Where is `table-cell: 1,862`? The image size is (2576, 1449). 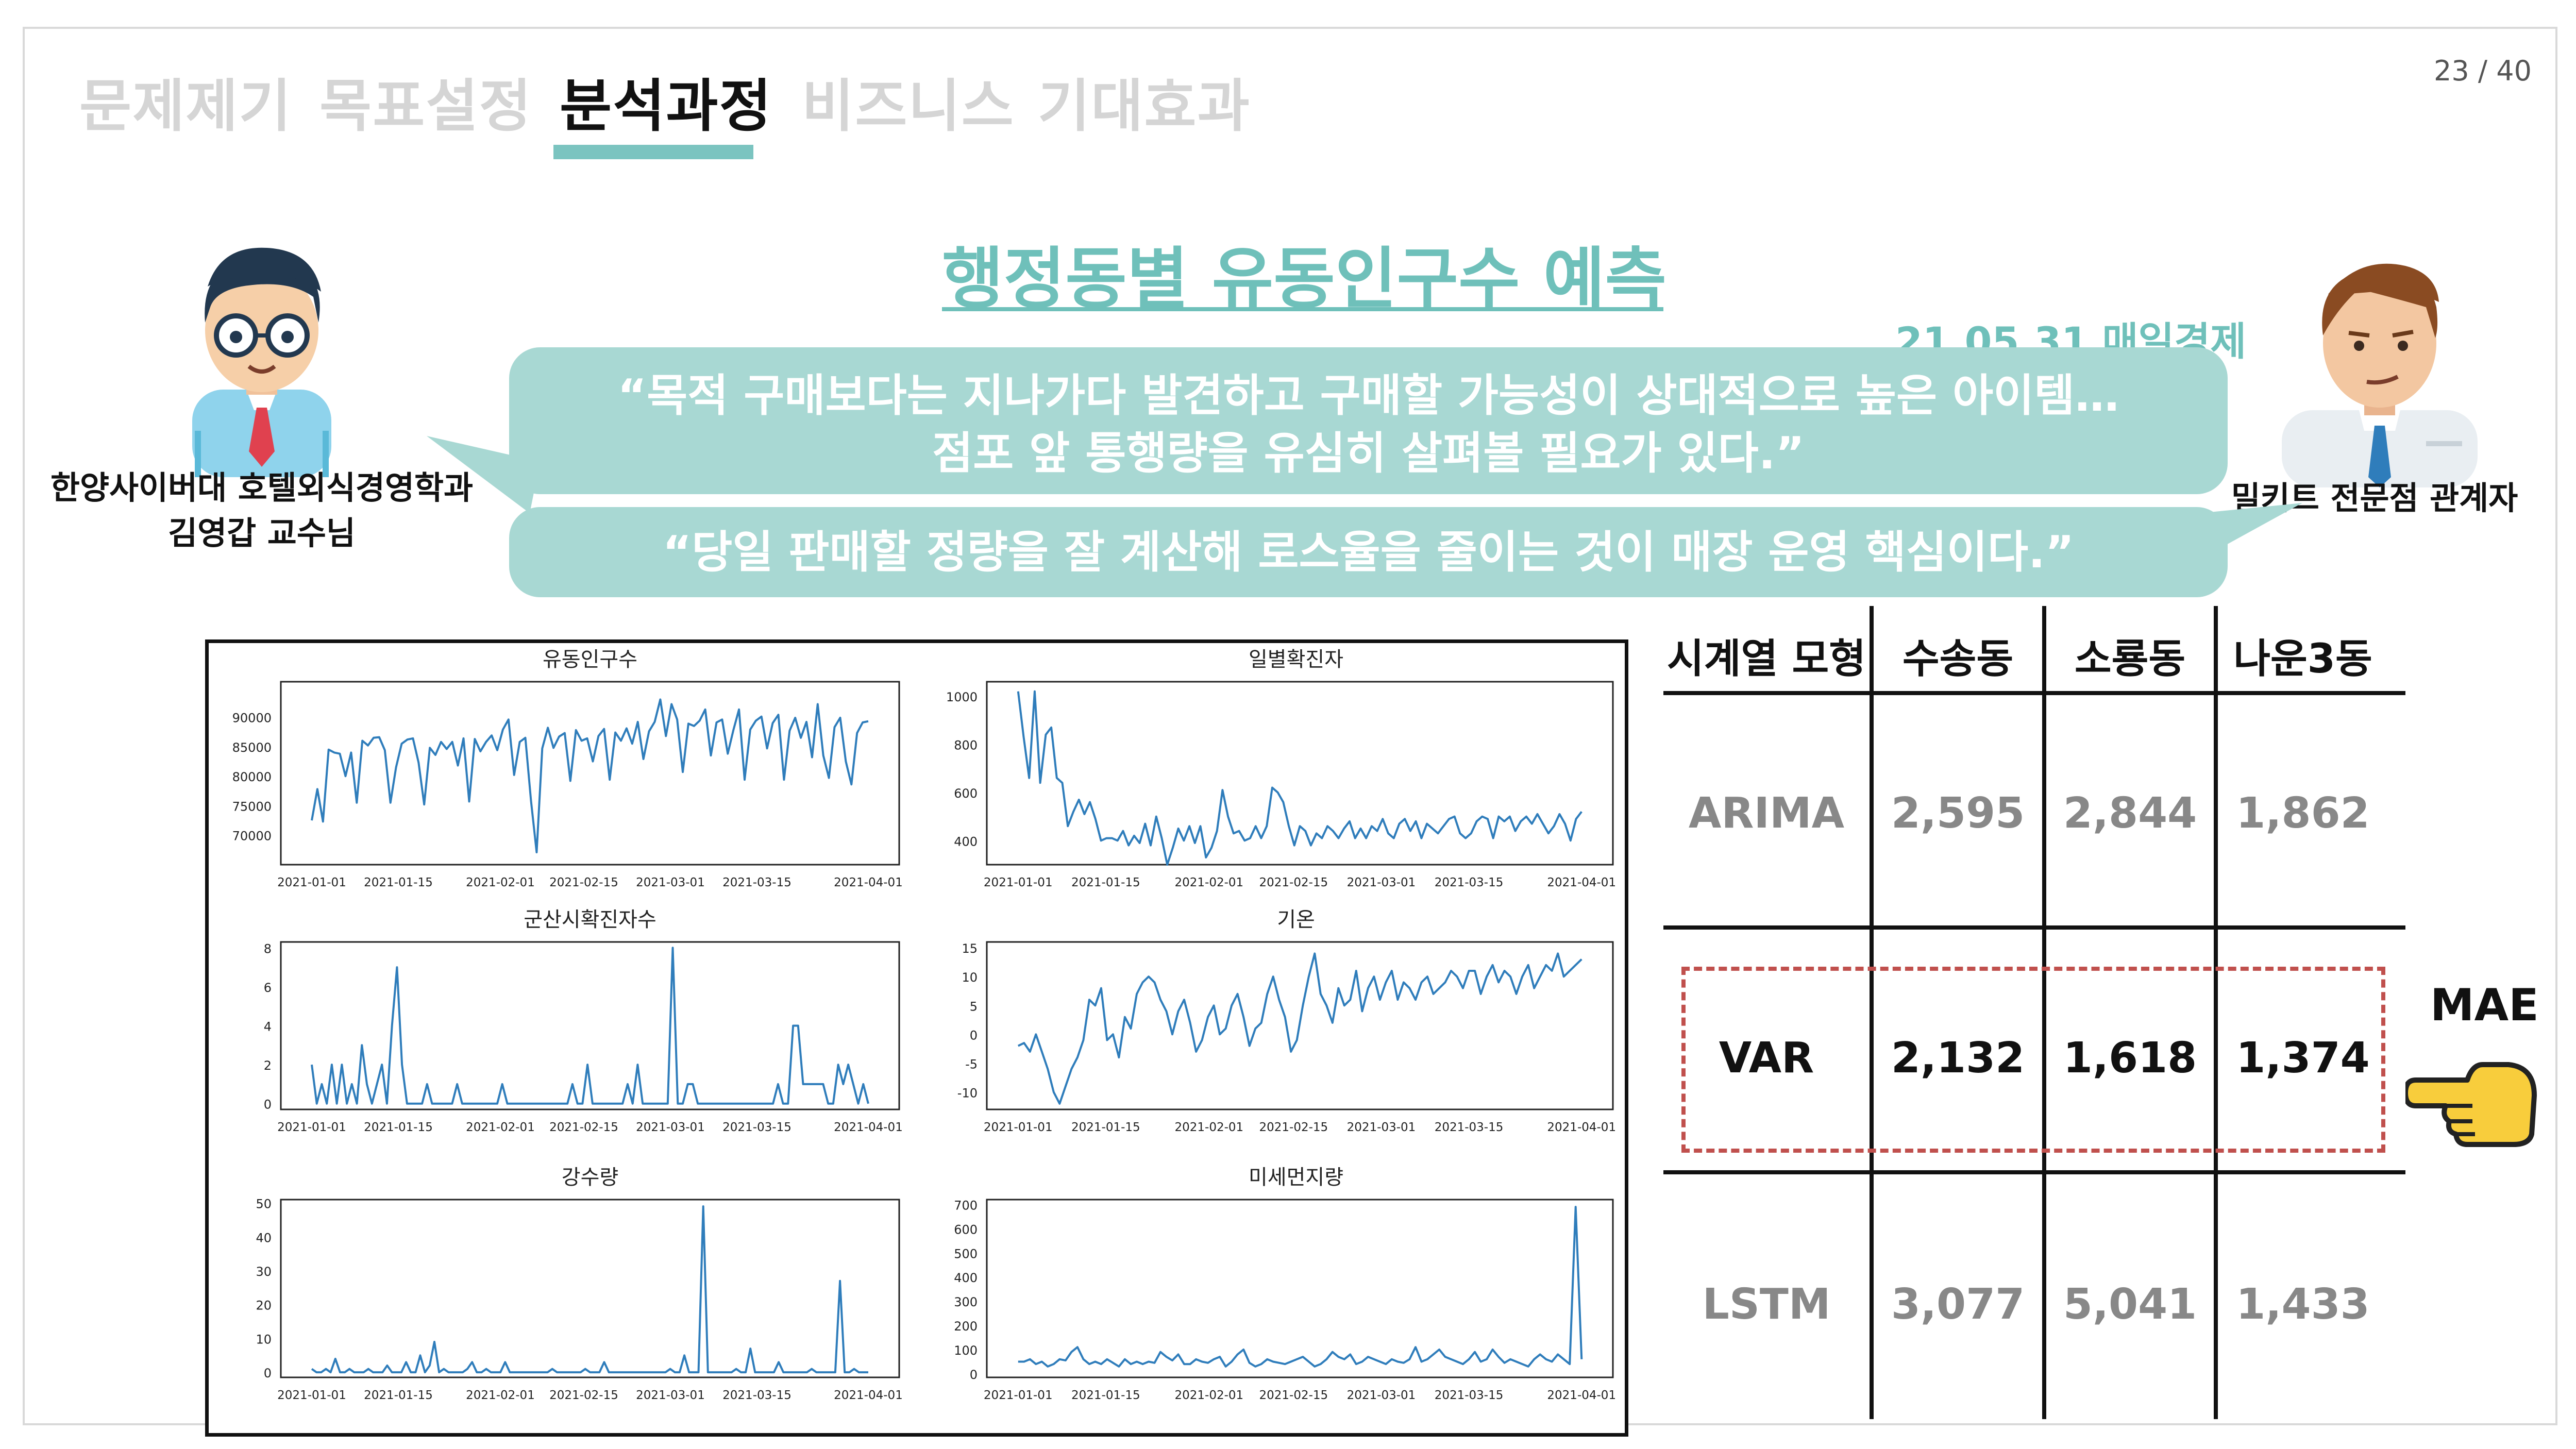 table-cell: 1,862 is located at coordinates (2303, 813).